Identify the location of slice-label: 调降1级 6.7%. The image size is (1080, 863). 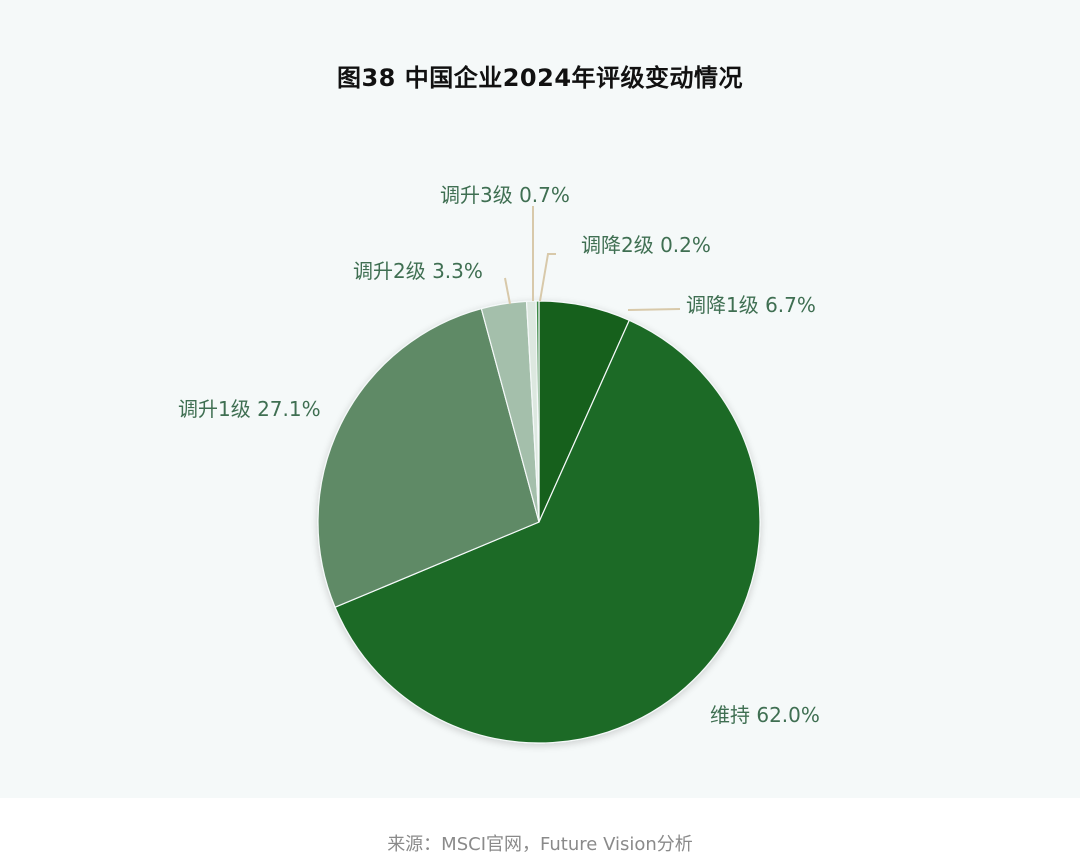
(751, 305).